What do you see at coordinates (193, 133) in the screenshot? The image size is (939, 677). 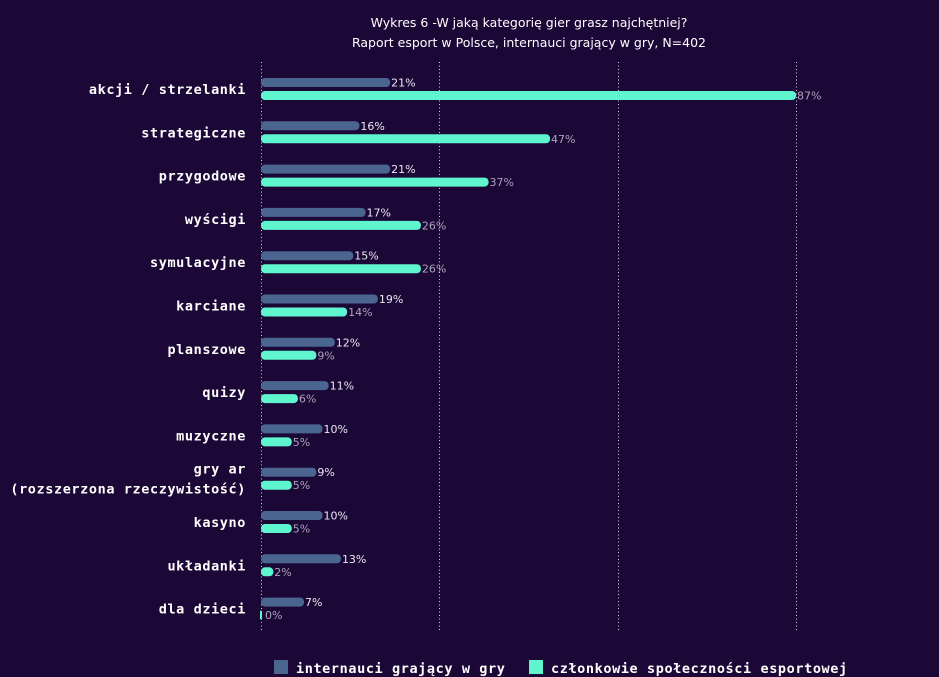 I see `category-label: strategiczne` at bounding box center [193, 133].